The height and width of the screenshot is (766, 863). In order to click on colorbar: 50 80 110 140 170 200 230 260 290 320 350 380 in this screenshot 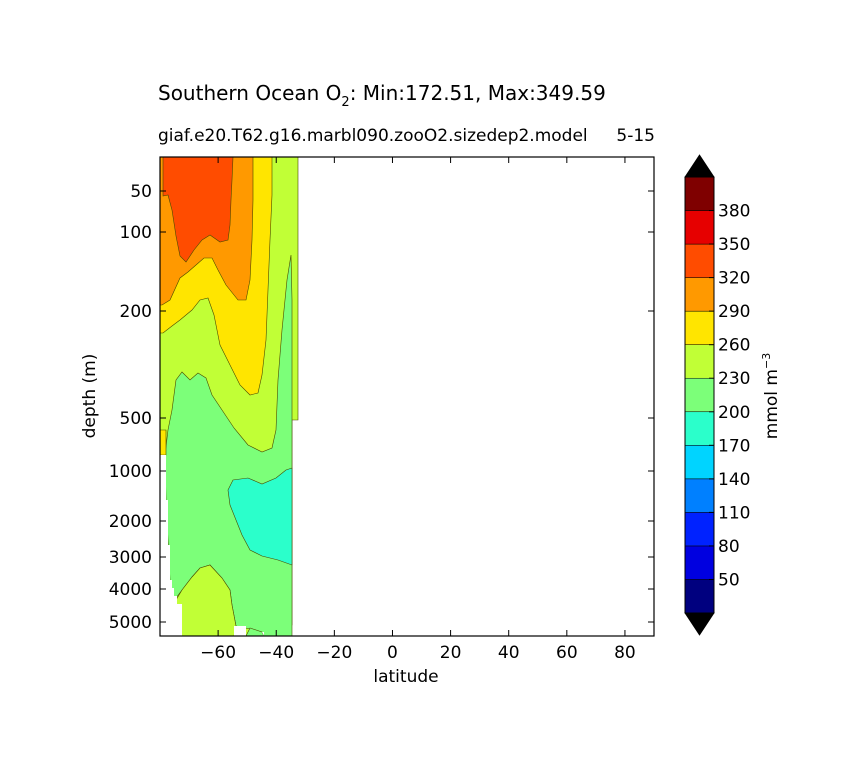, I will do `click(717, 395)`.